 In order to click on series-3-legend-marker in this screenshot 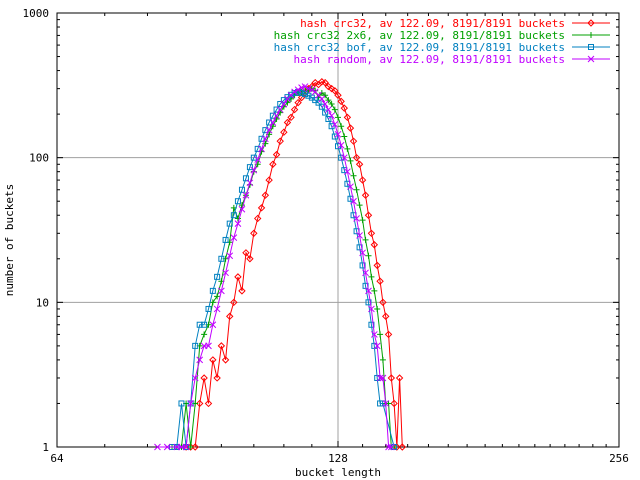, I will do `click(591, 47)`.